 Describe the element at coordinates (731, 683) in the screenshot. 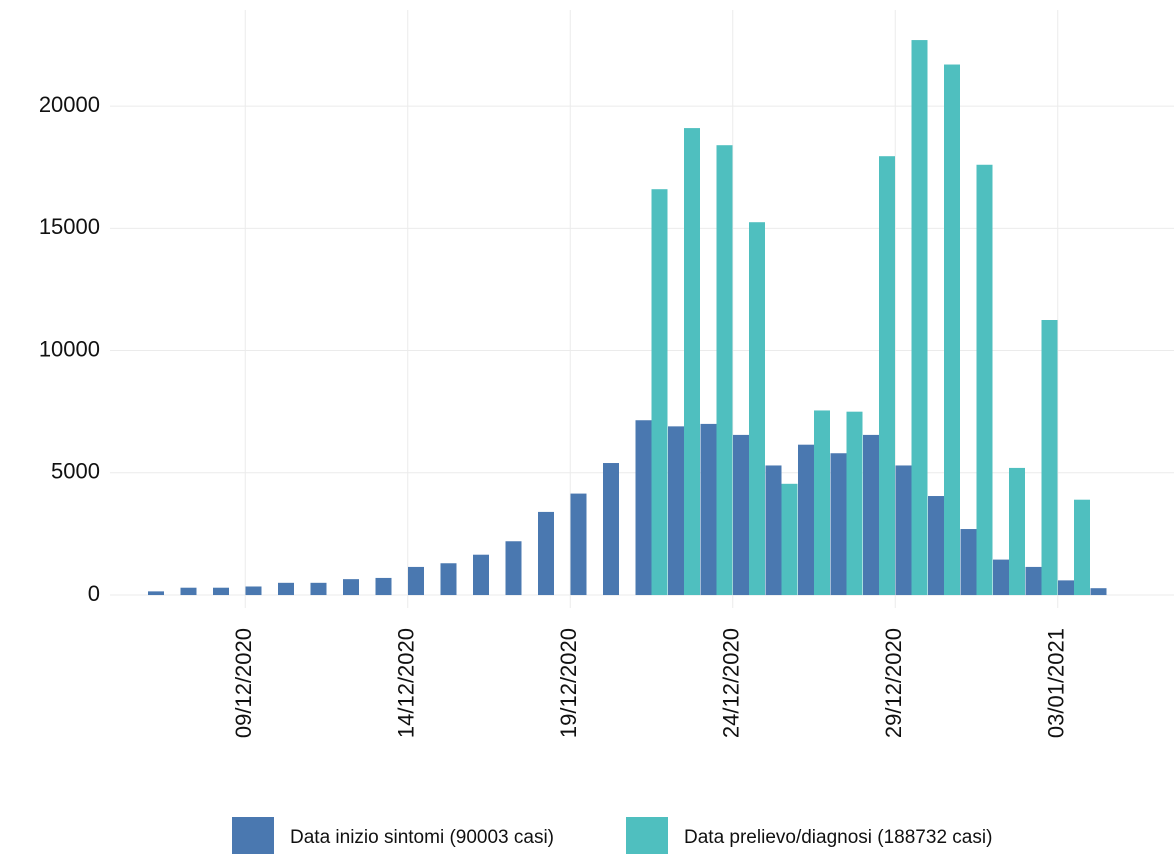

I see `x-tick-label: 24/12/2020` at that location.